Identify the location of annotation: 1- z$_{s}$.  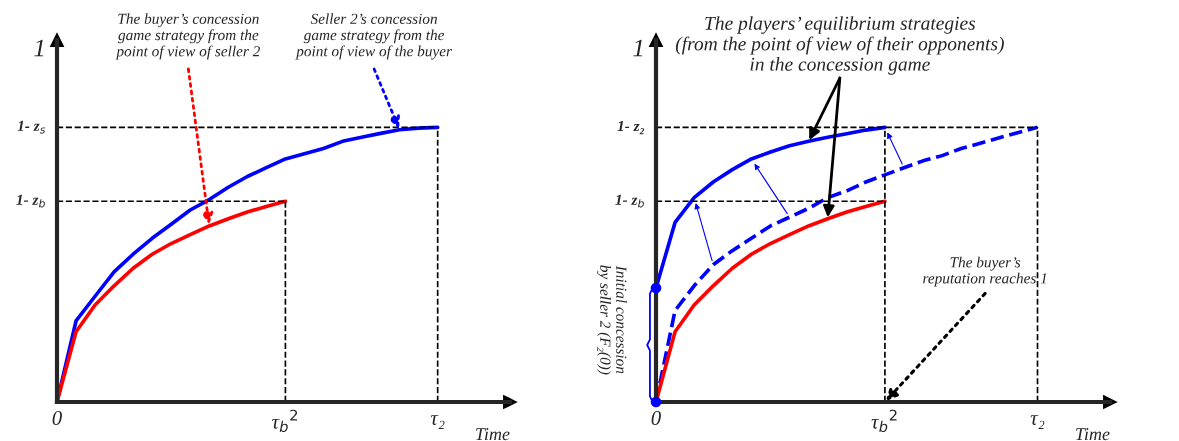
(31, 127).